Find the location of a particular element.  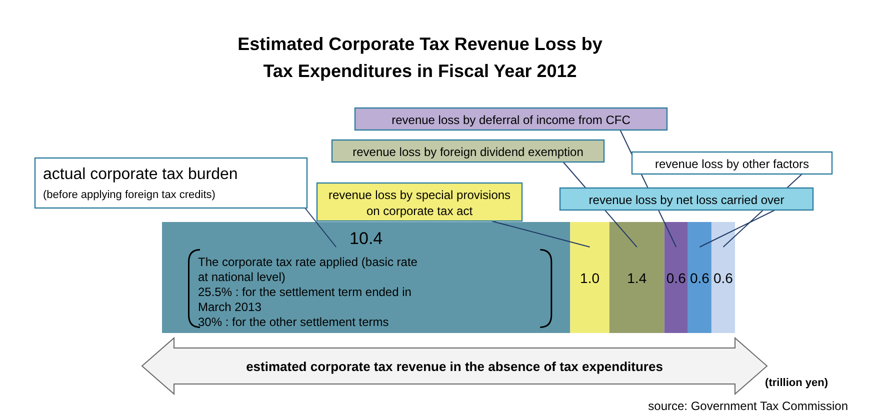

text: actual corporate tax burden is located at coordinates (140, 174).